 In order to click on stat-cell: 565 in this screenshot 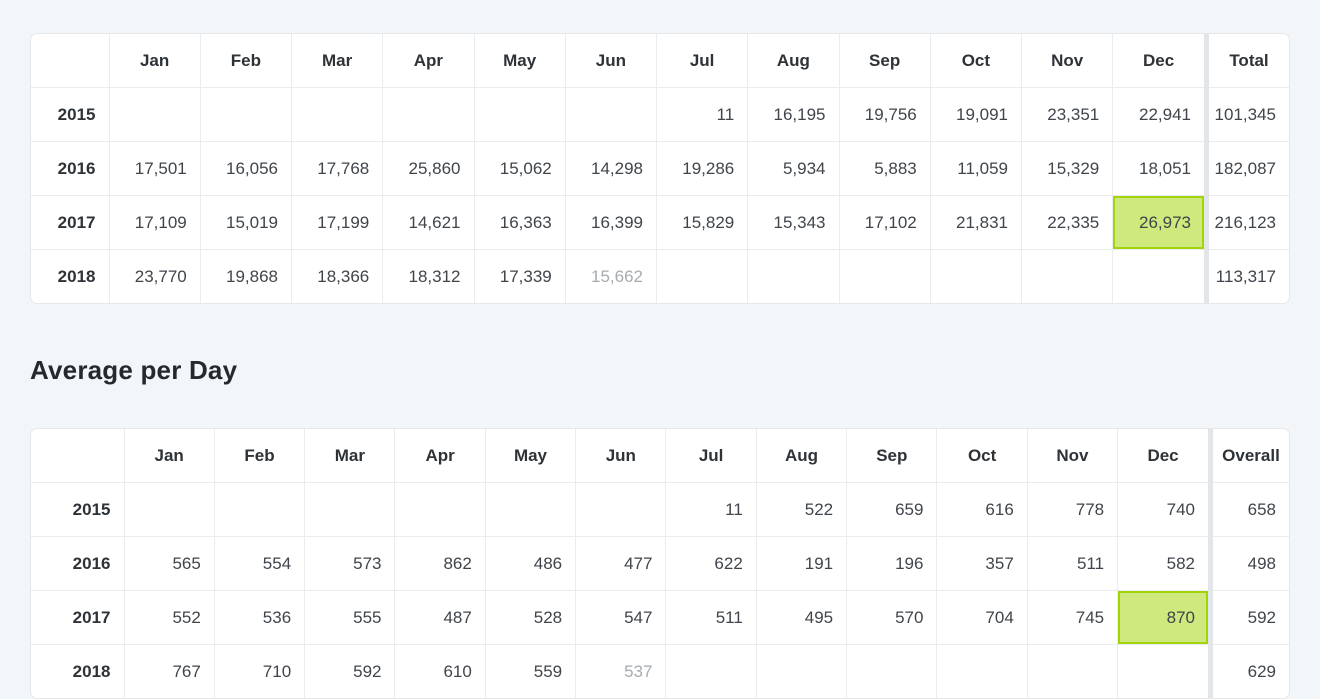, I will do `click(169, 563)`.